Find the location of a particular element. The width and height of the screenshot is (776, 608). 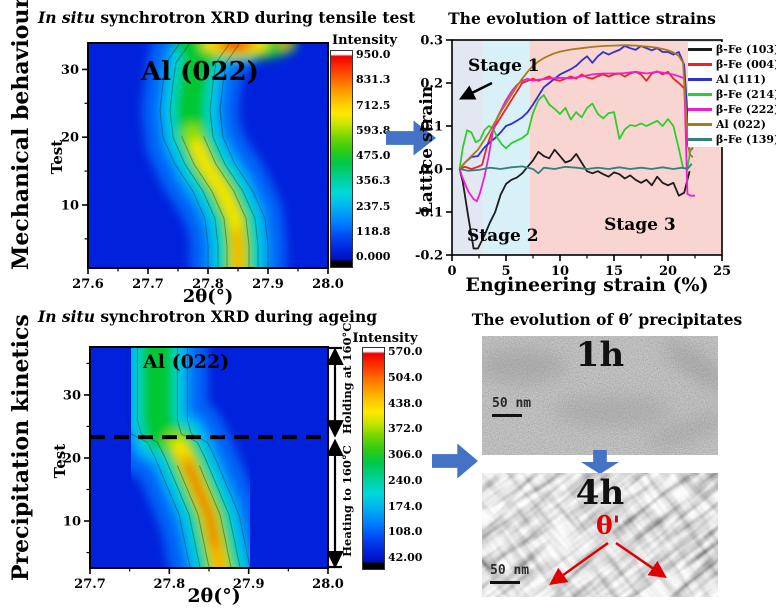

colorbar-tick-label: 306.0 is located at coordinates (405, 454).